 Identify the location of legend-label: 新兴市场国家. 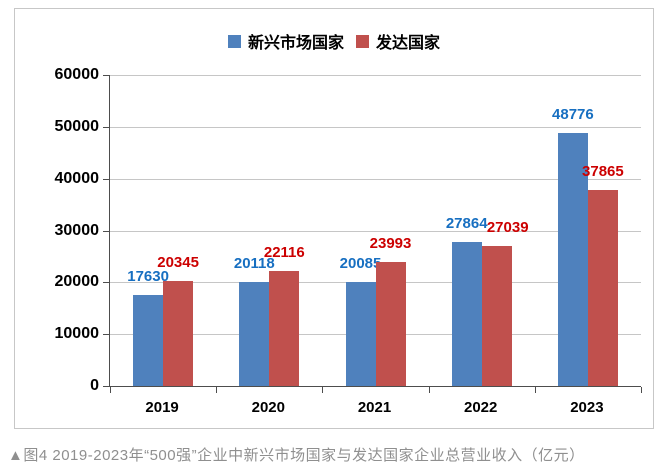
(295, 43).